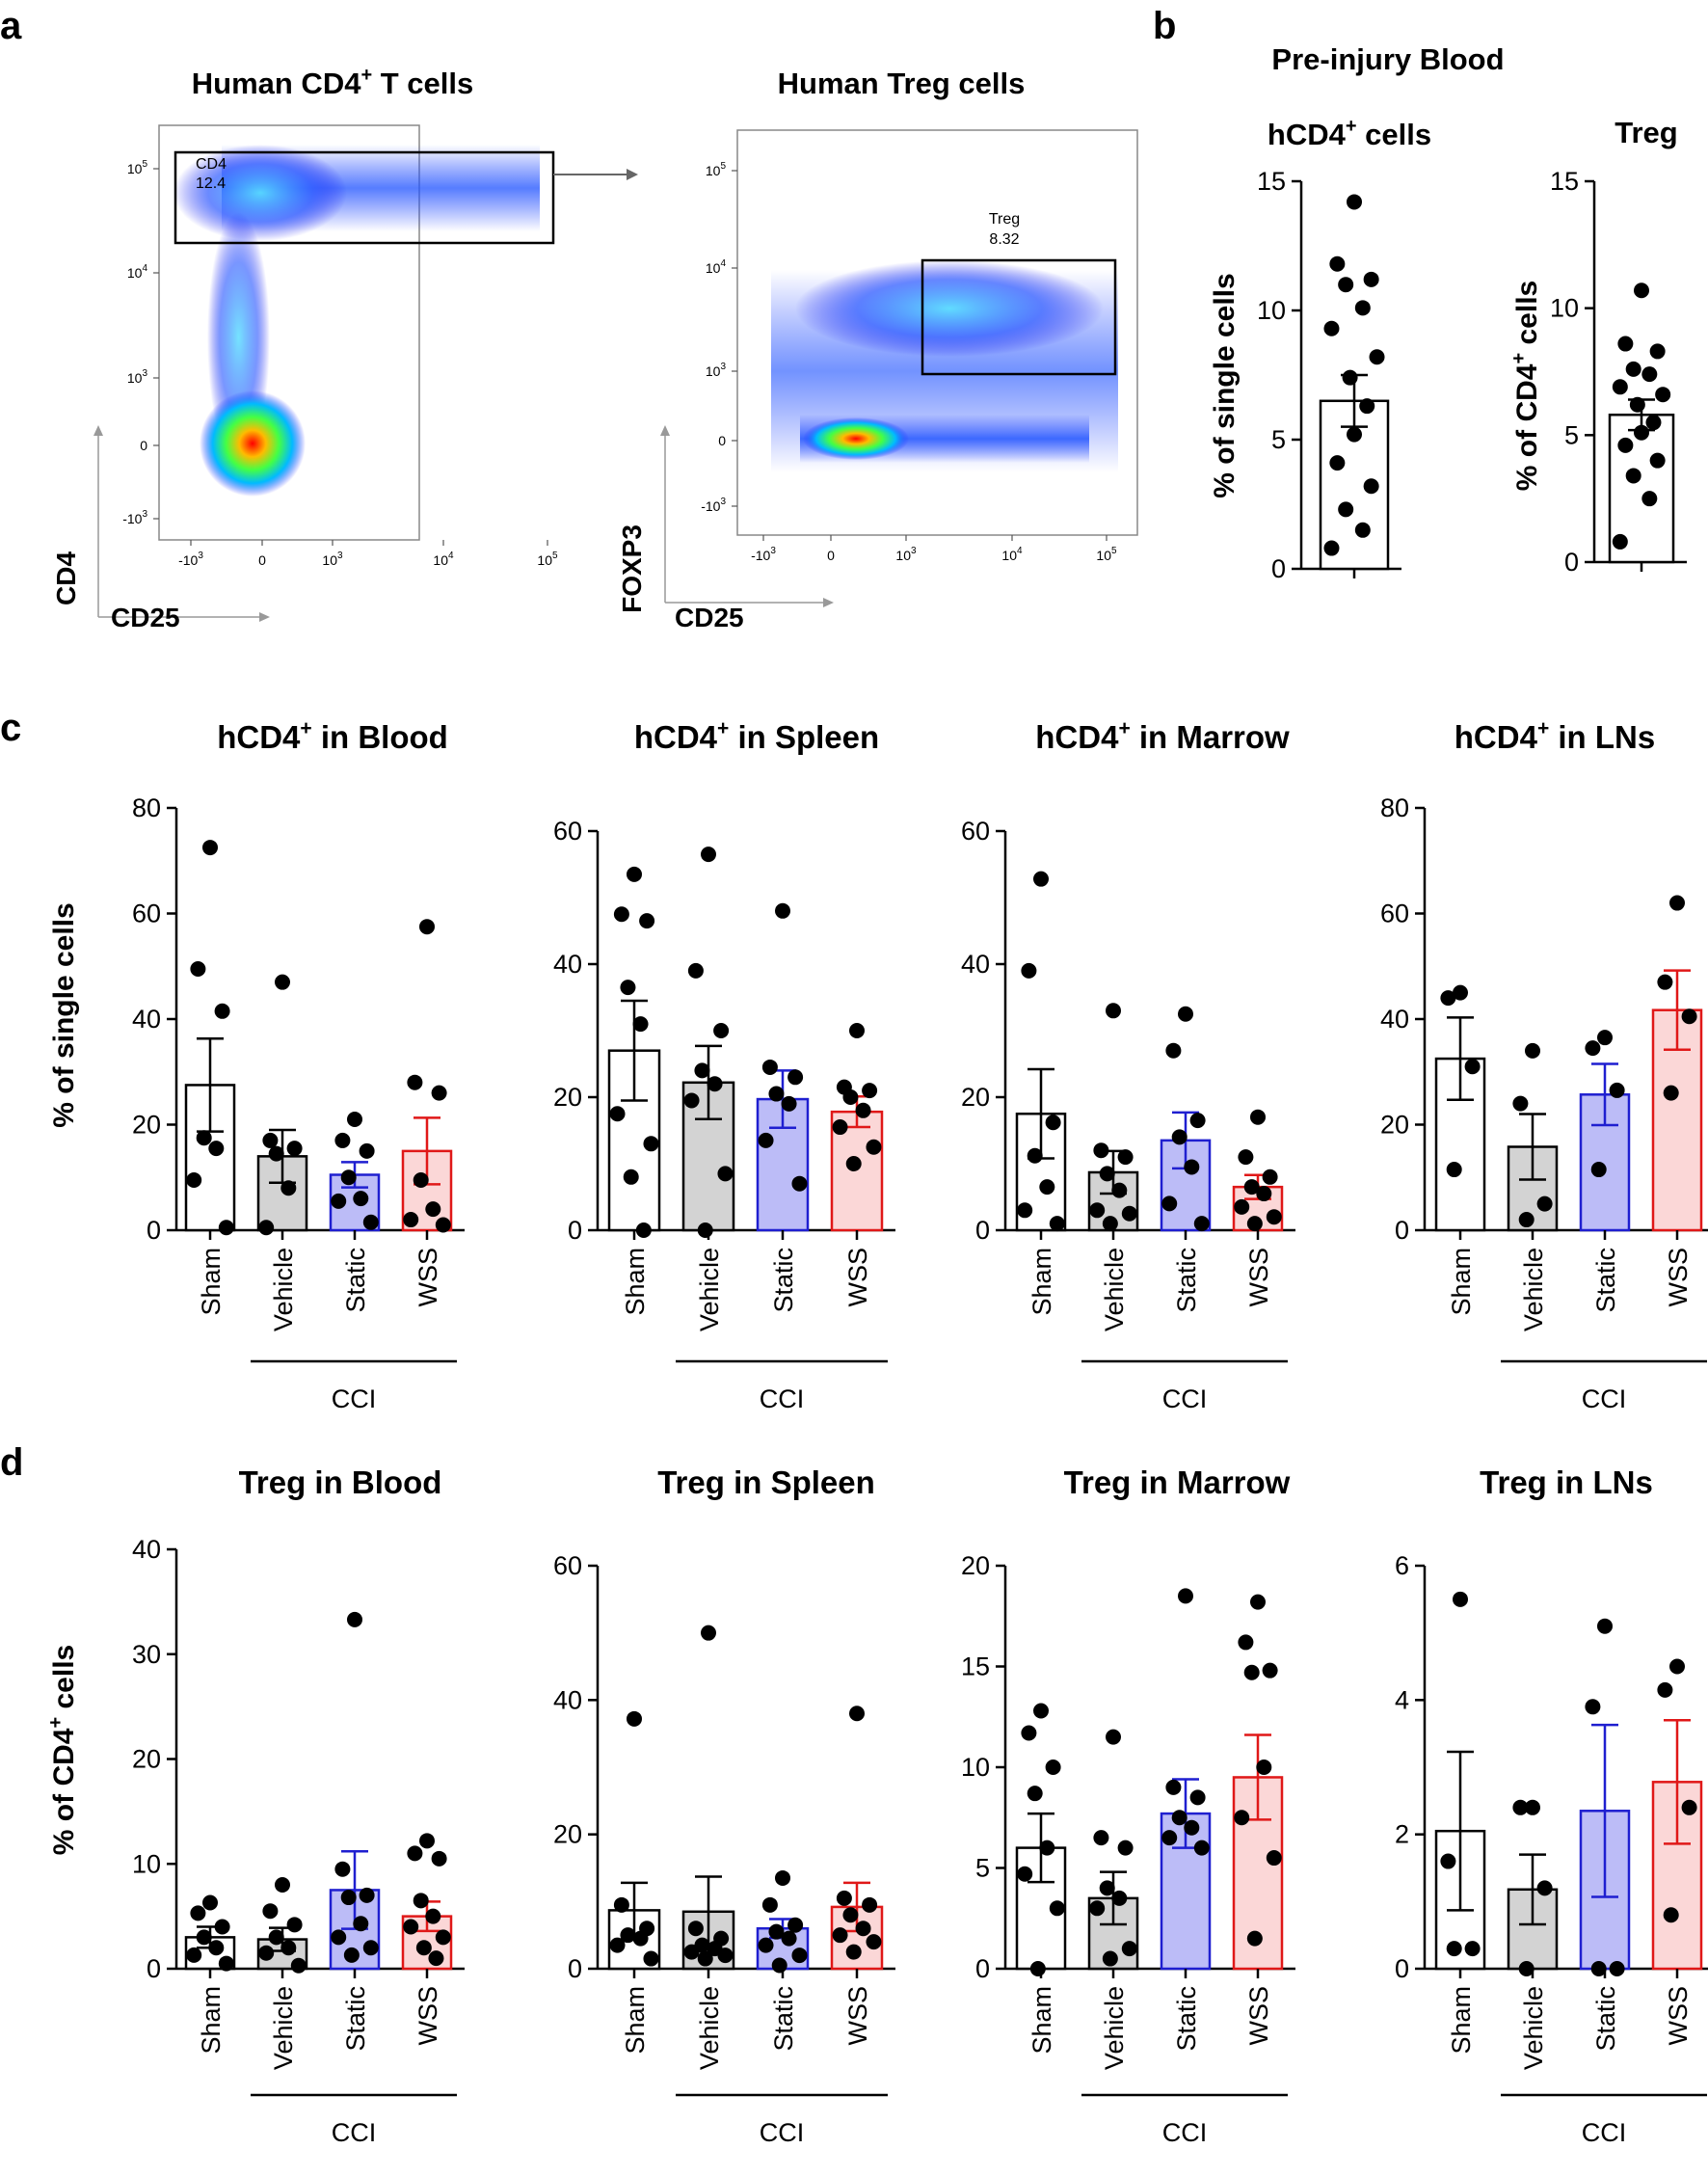 This screenshot has width=1708, height=2176. What do you see at coordinates (298, 1103) in the screenshot?
I see `chart-c-blood: 0 20 40 60 80 Sham Vehicle Static WSS CCI` at bounding box center [298, 1103].